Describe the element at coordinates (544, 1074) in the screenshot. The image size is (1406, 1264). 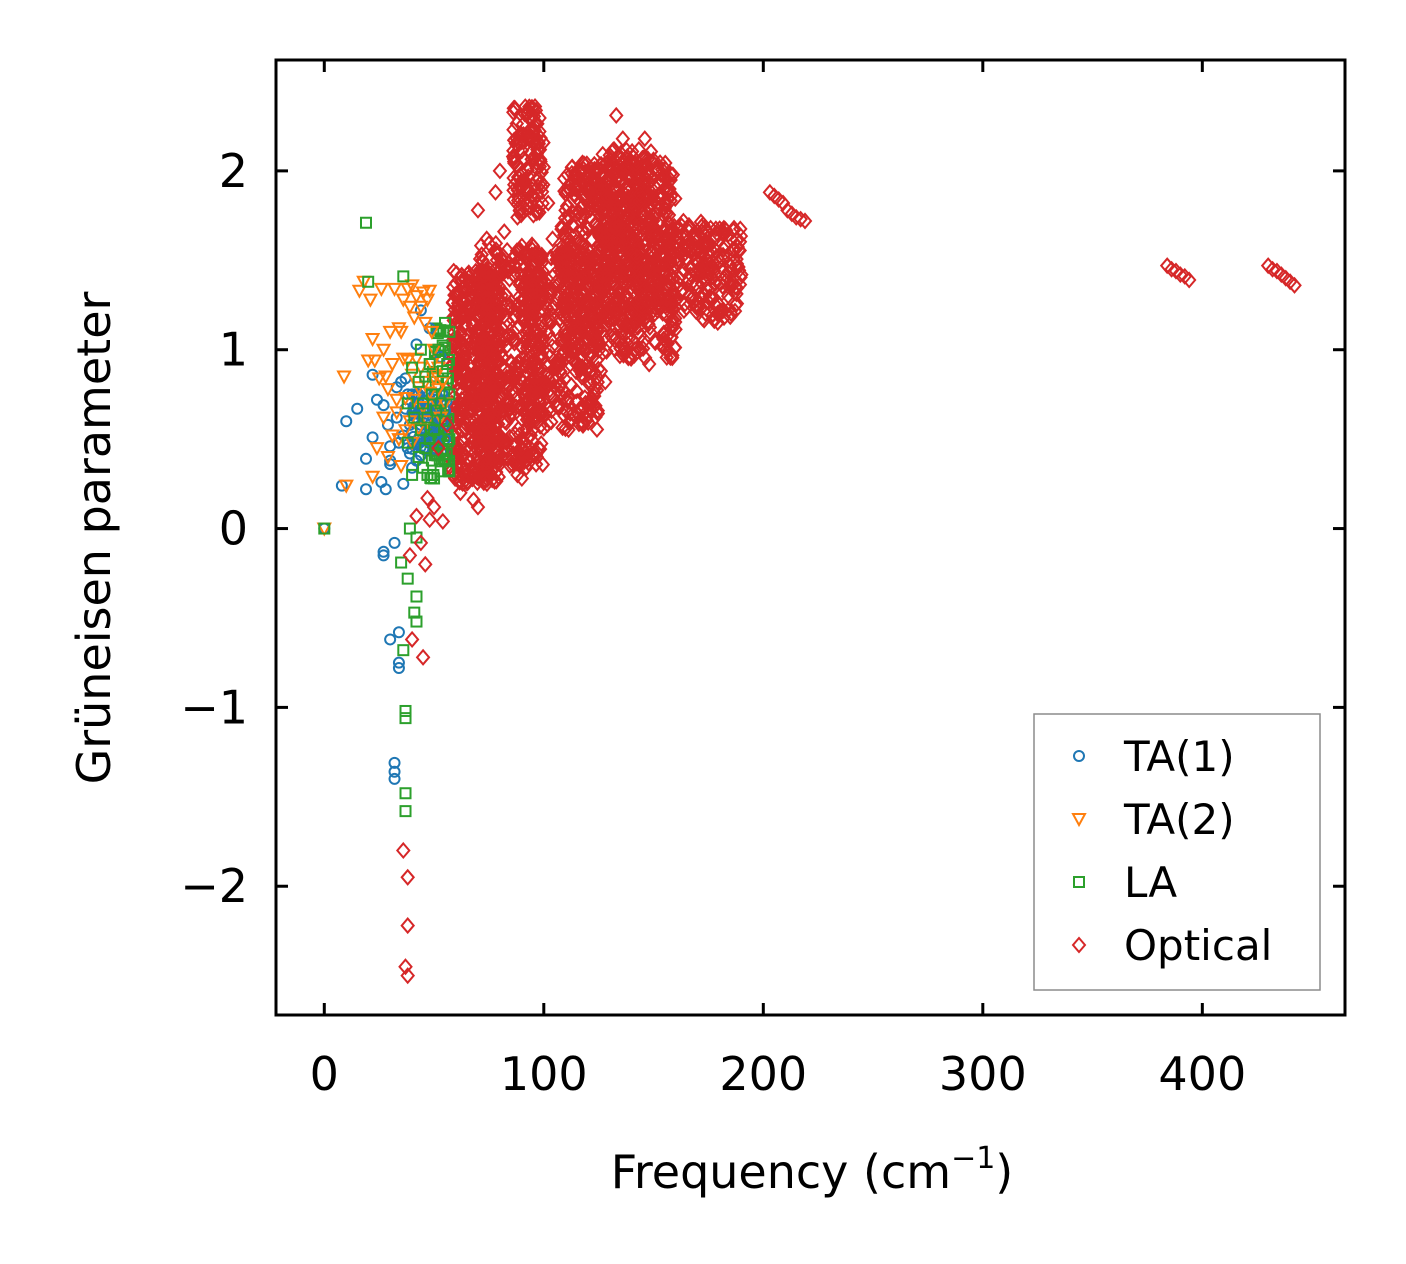
I see `x-tick-label: 100` at that location.